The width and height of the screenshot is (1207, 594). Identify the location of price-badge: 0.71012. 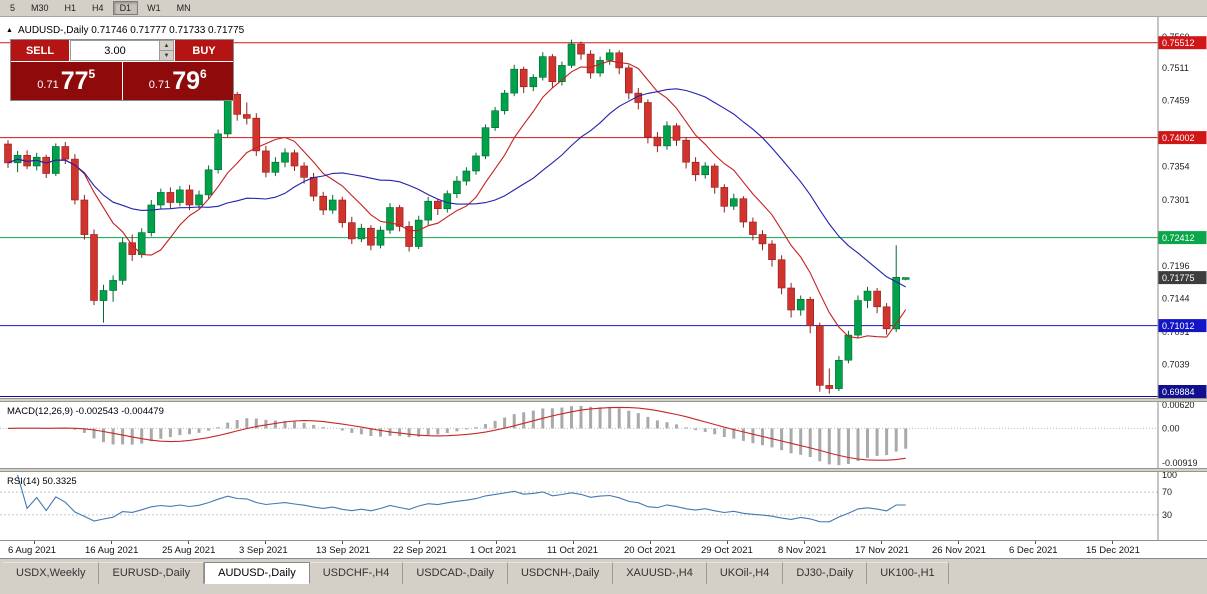
(1182, 326).